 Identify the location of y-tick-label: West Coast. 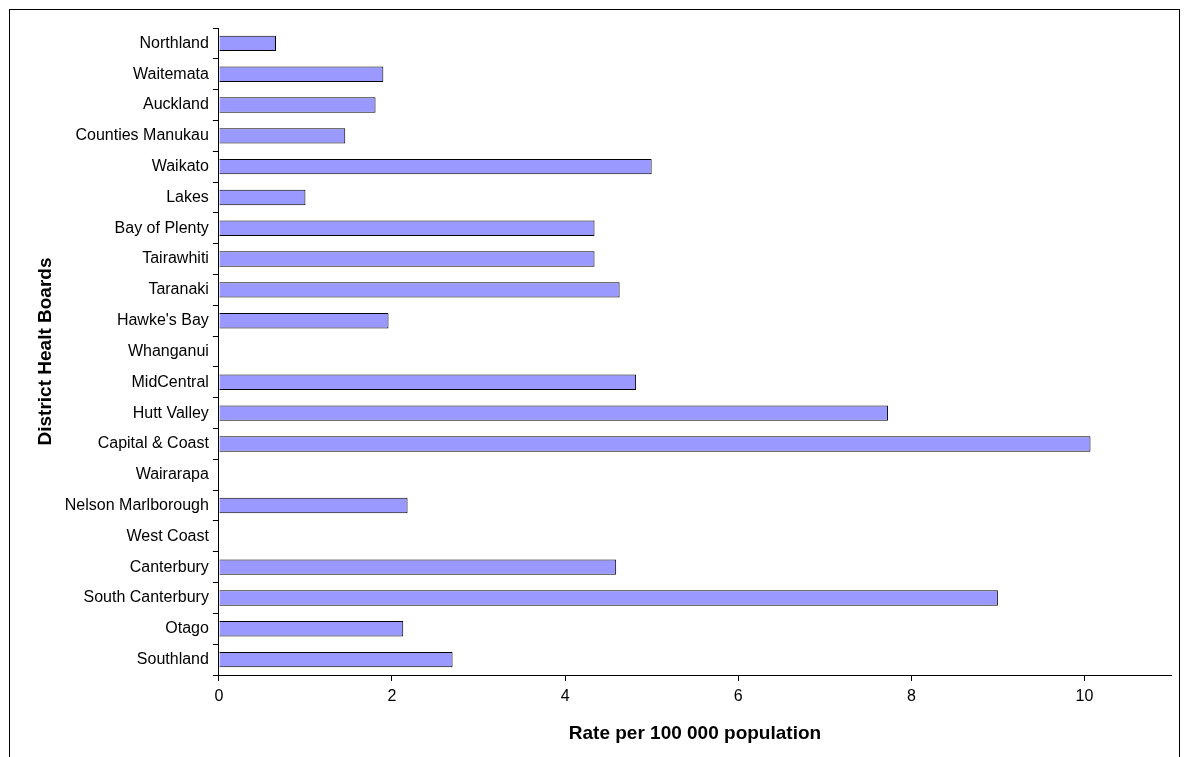
(168, 535).